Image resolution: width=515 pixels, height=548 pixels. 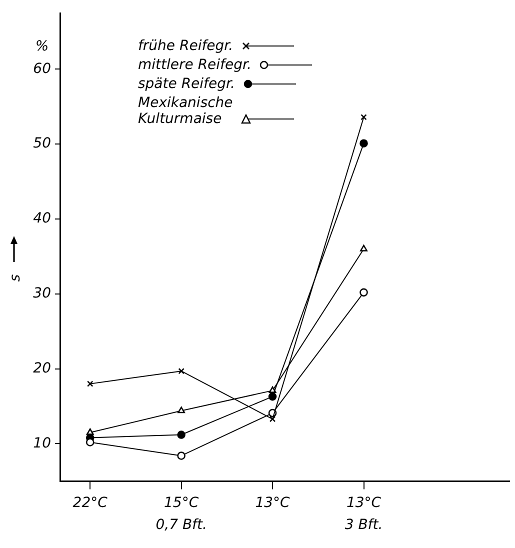 I want to click on y-tick-label: 10, so click(x=42, y=443).